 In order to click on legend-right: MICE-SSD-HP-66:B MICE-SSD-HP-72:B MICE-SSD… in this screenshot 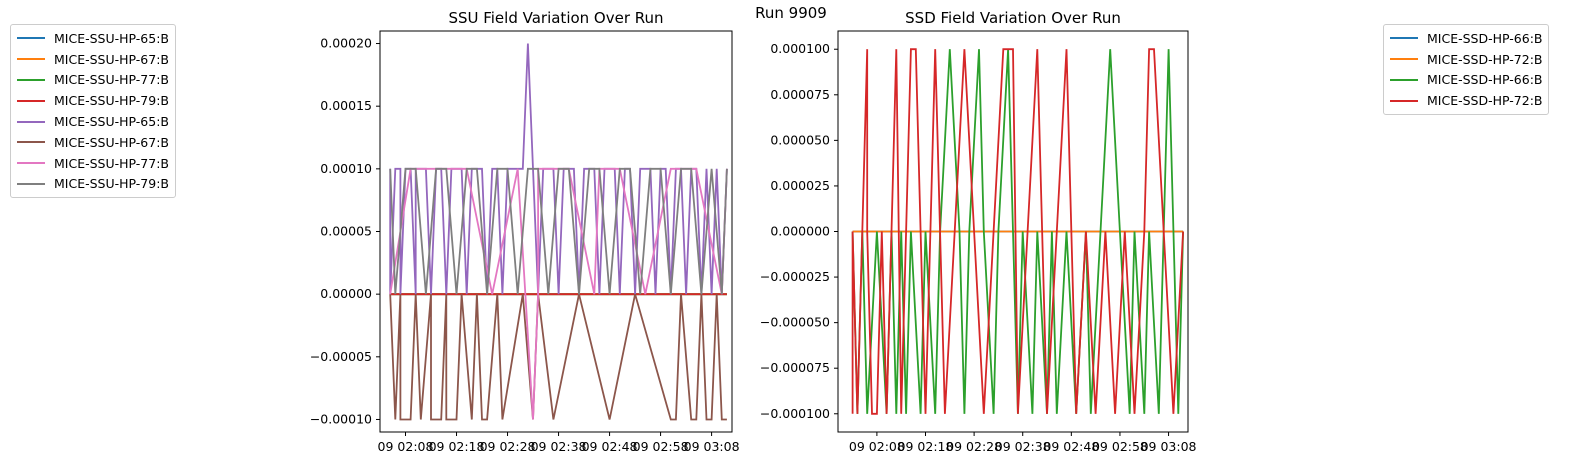, I will do `click(1466, 70)`.